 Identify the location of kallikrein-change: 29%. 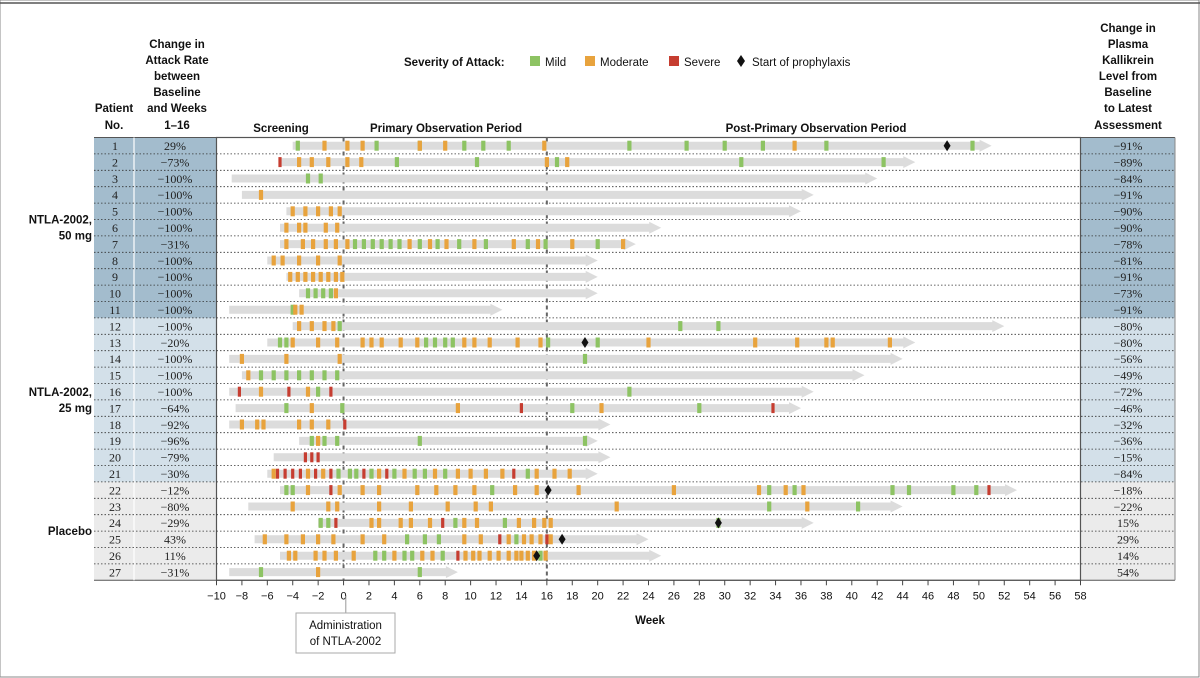
(1128, 540).